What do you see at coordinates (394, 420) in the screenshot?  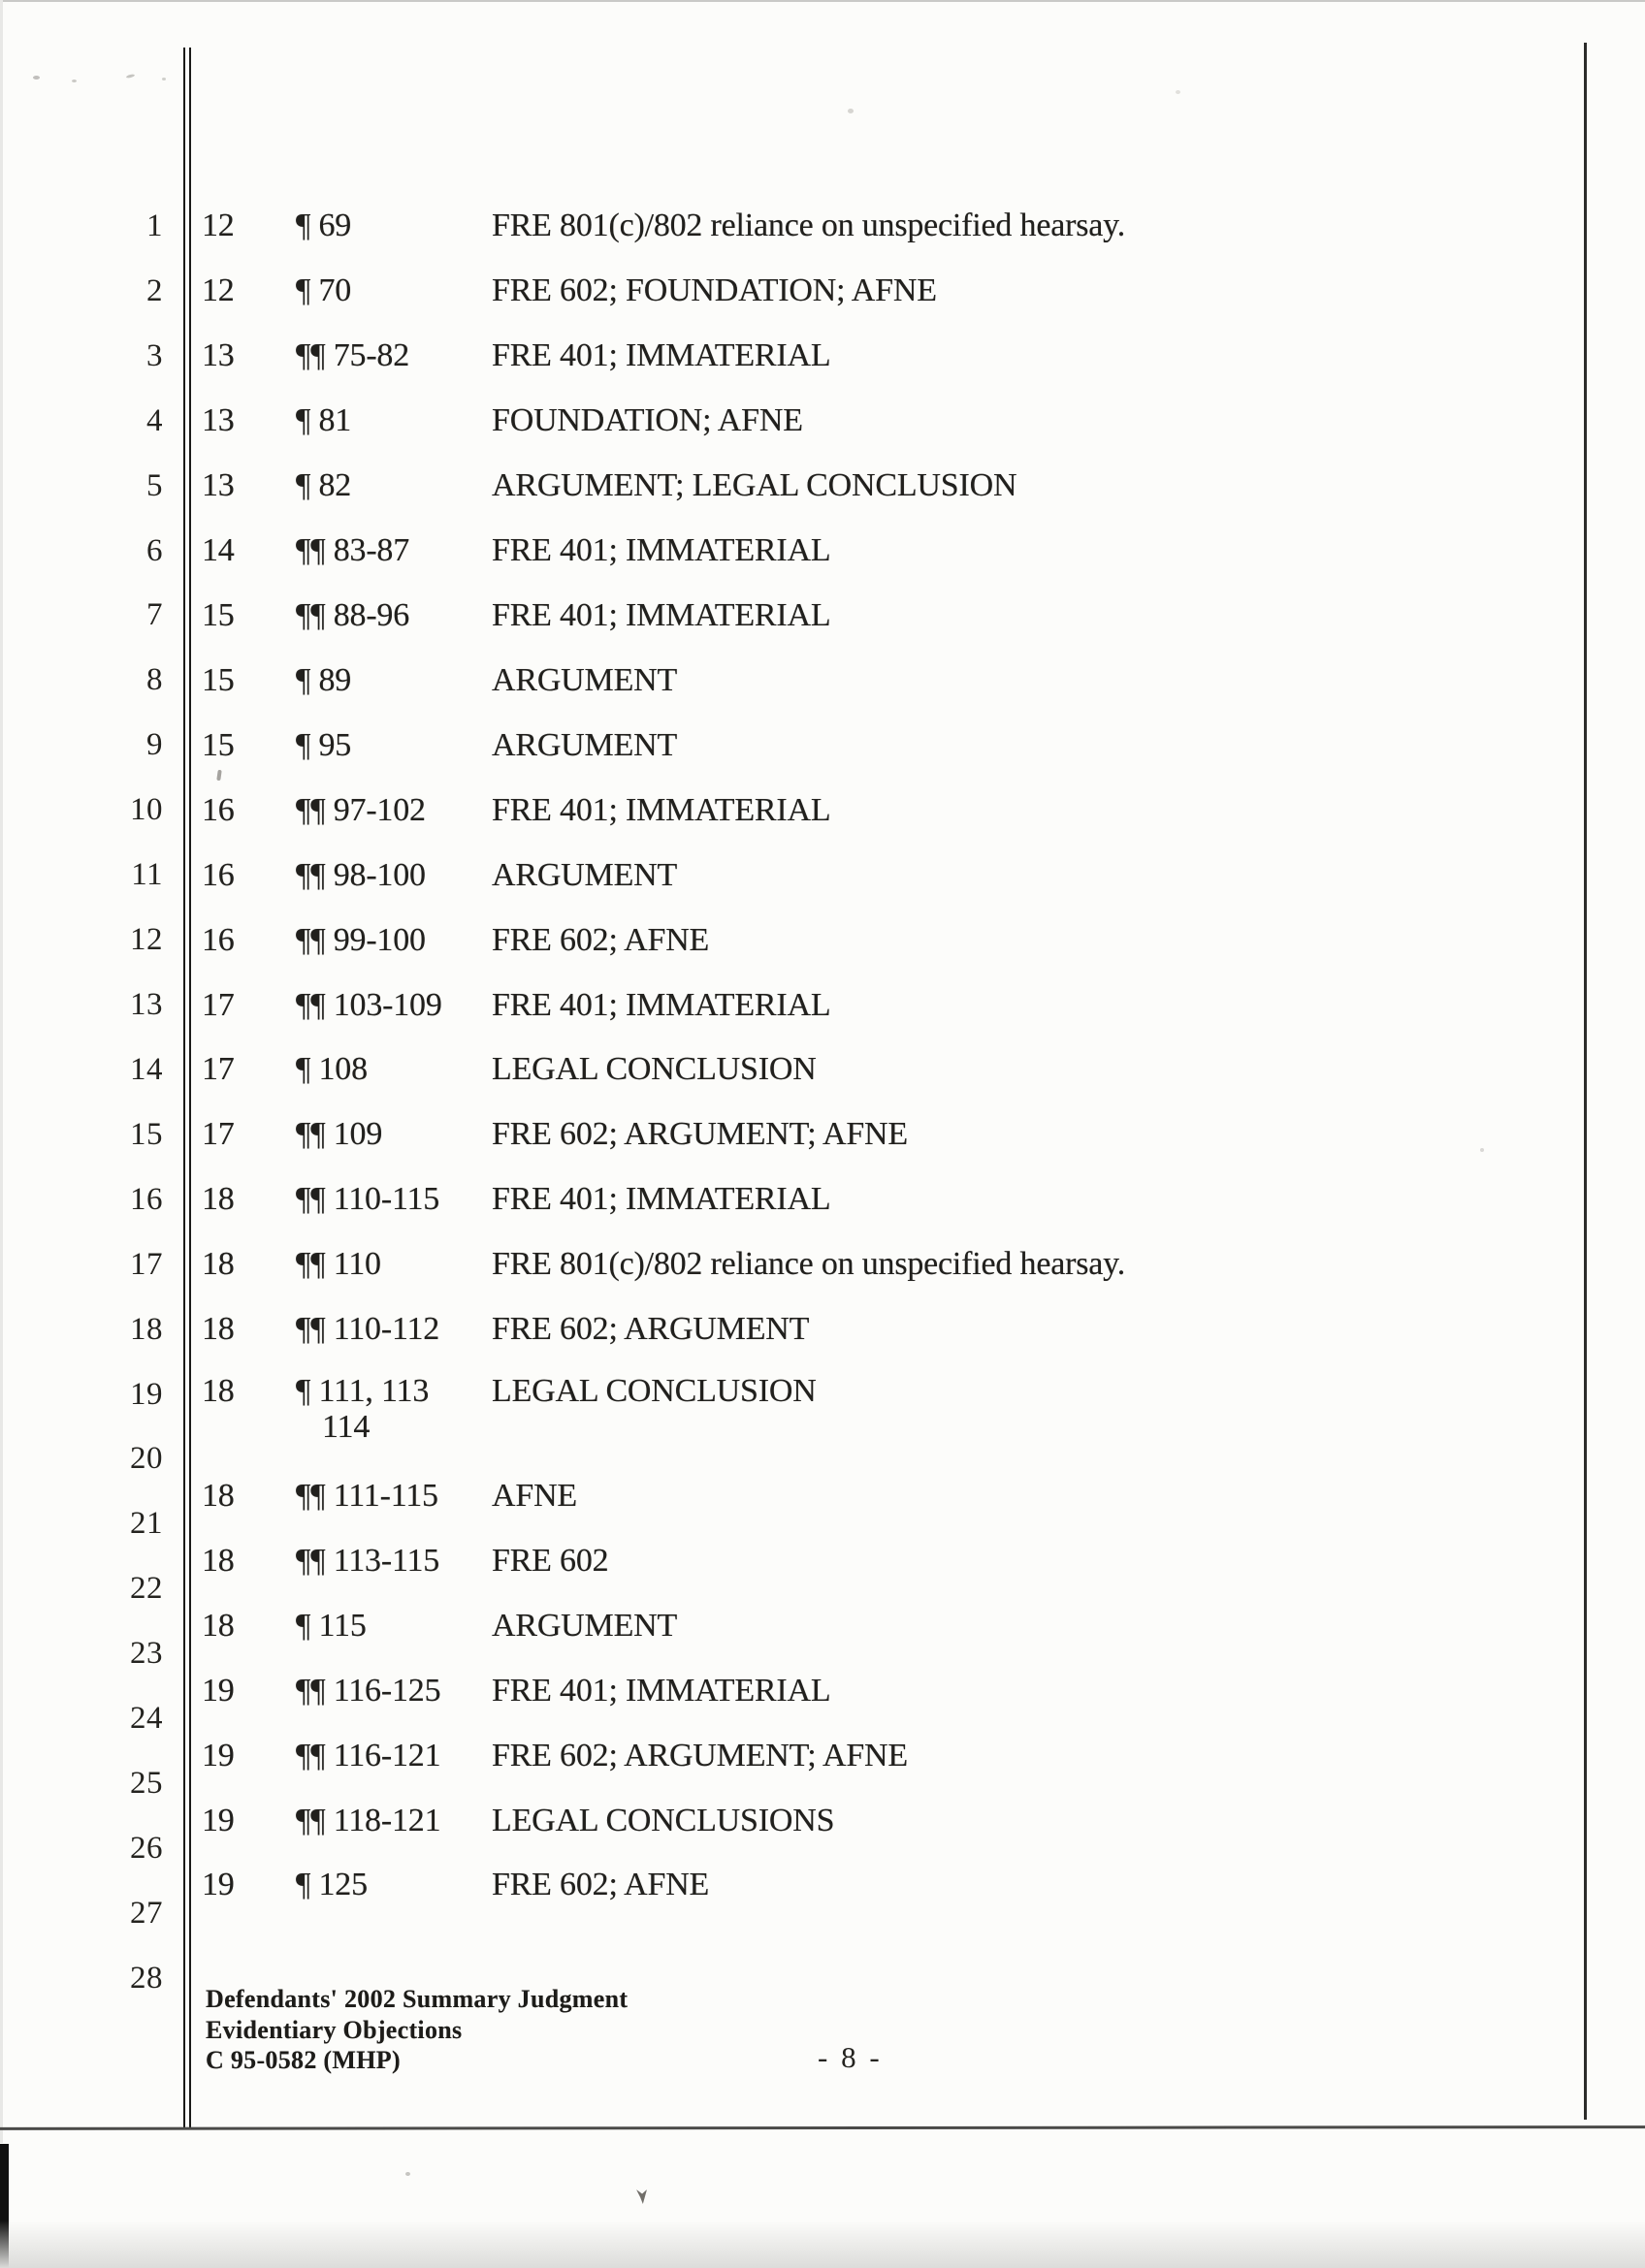 I see `paragraph-ref-cell: ¶ 81` at bounding box center [394, 420].